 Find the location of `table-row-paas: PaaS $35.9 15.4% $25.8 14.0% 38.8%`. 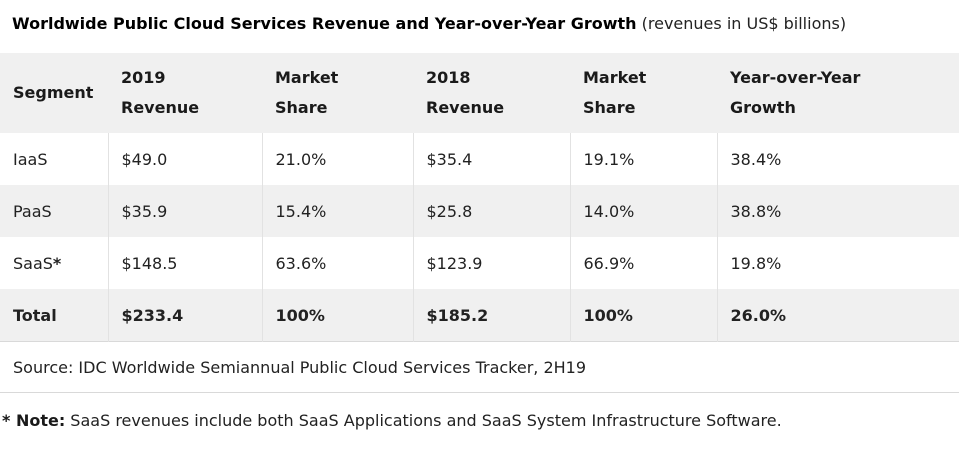

table-row-paas: PaaS $35.9 15.4% $25.8 14.0% 38.8% is located at coordinates (479, 211).